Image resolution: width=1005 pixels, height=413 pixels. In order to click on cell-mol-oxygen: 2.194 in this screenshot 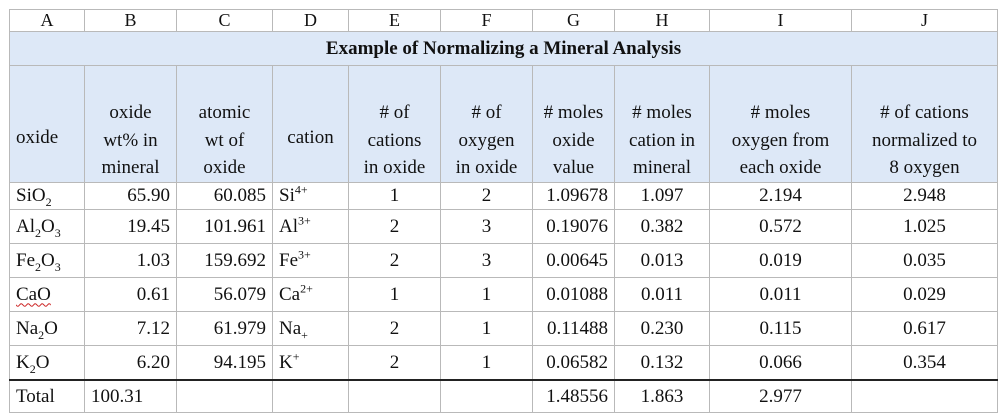, I will do `click(780, 196)`.